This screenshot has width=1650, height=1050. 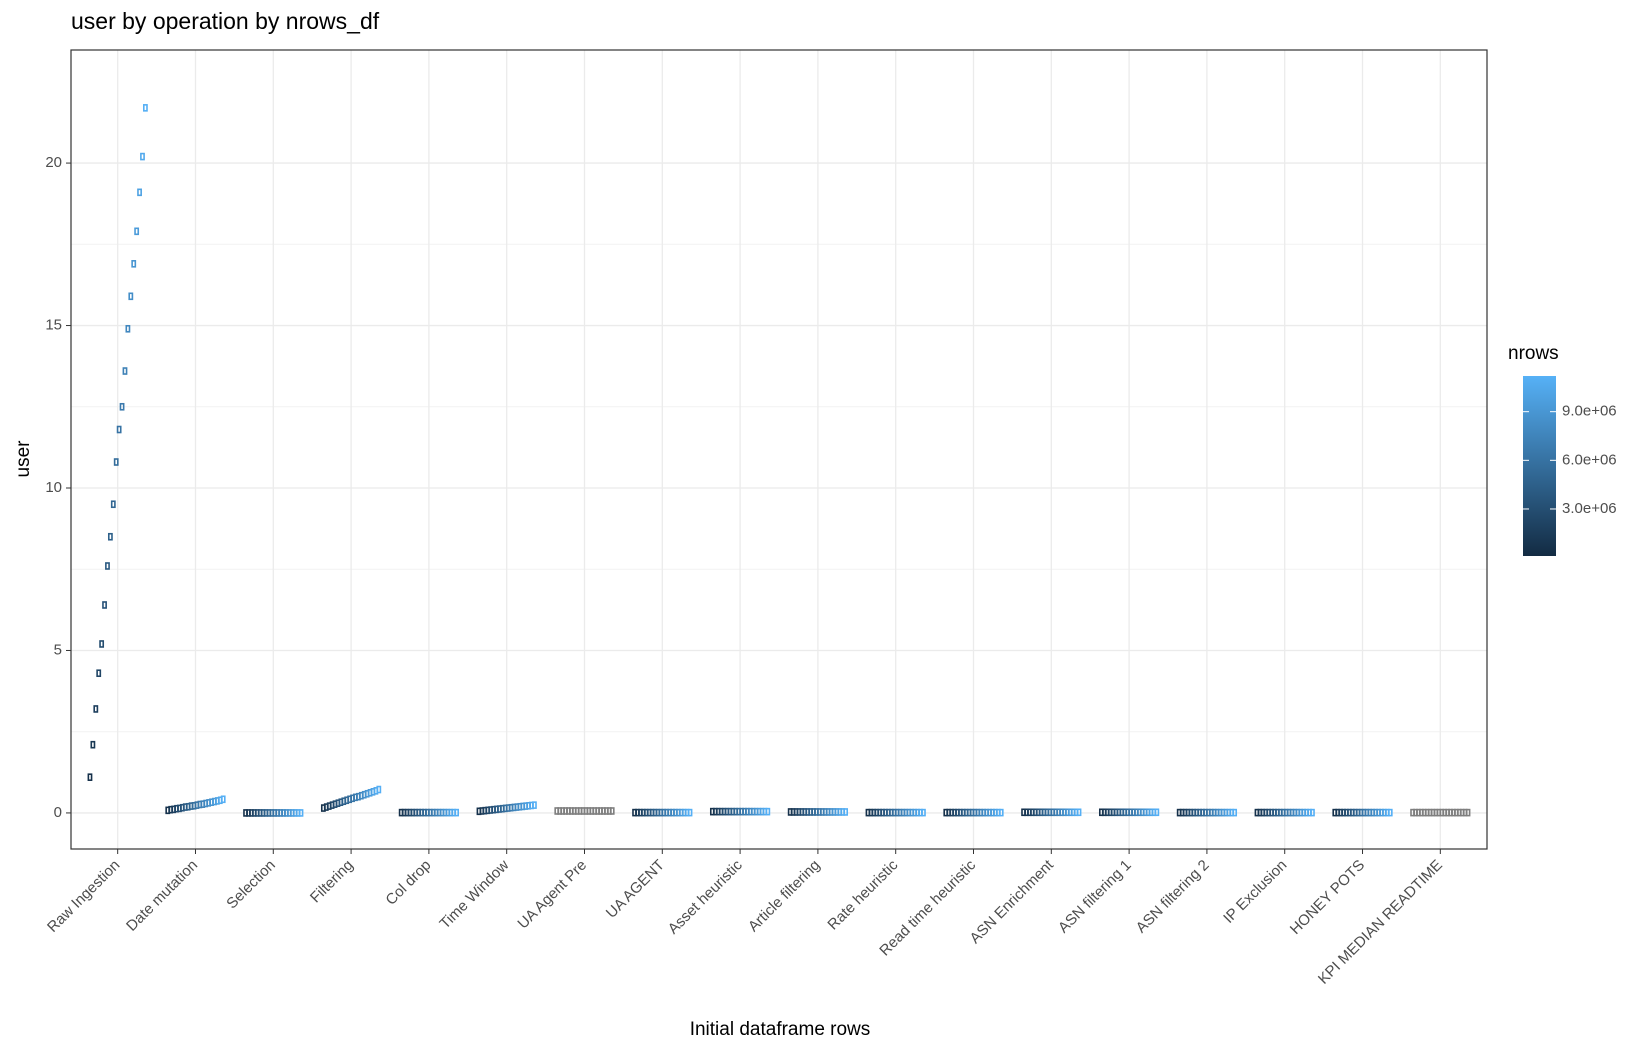 I want to click on chart-title: user by operation by nrows_df, so click(x=225, y=21).